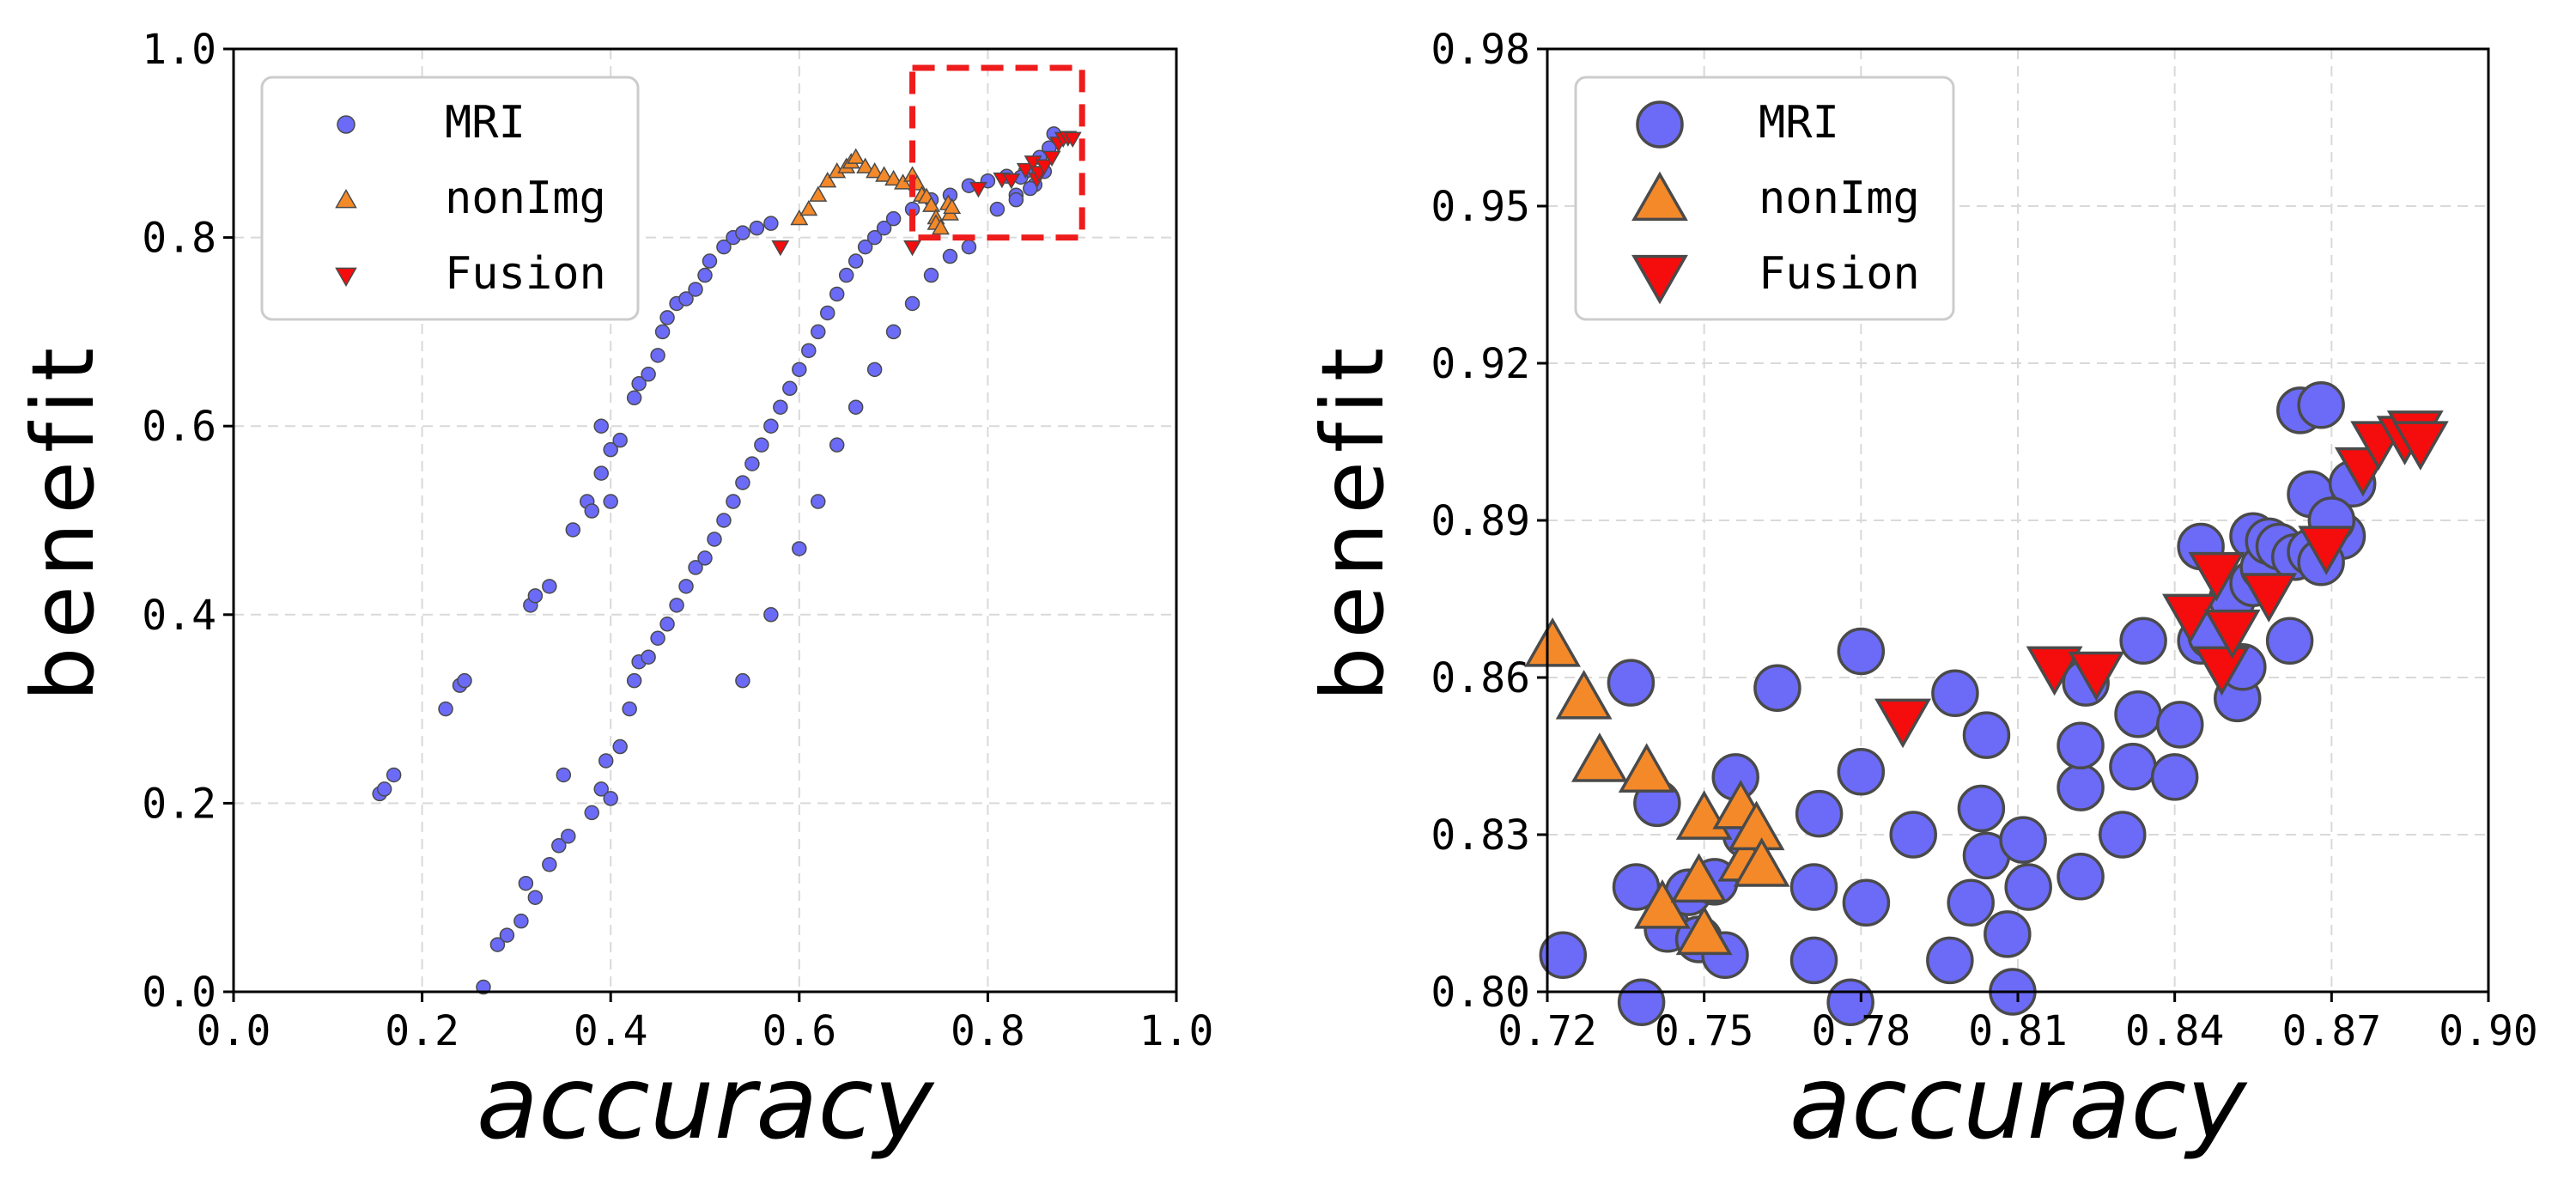  Describe the element at coordinates (179, 427) in the screenshot. I see `y-tick-label: 0.6` at that location.